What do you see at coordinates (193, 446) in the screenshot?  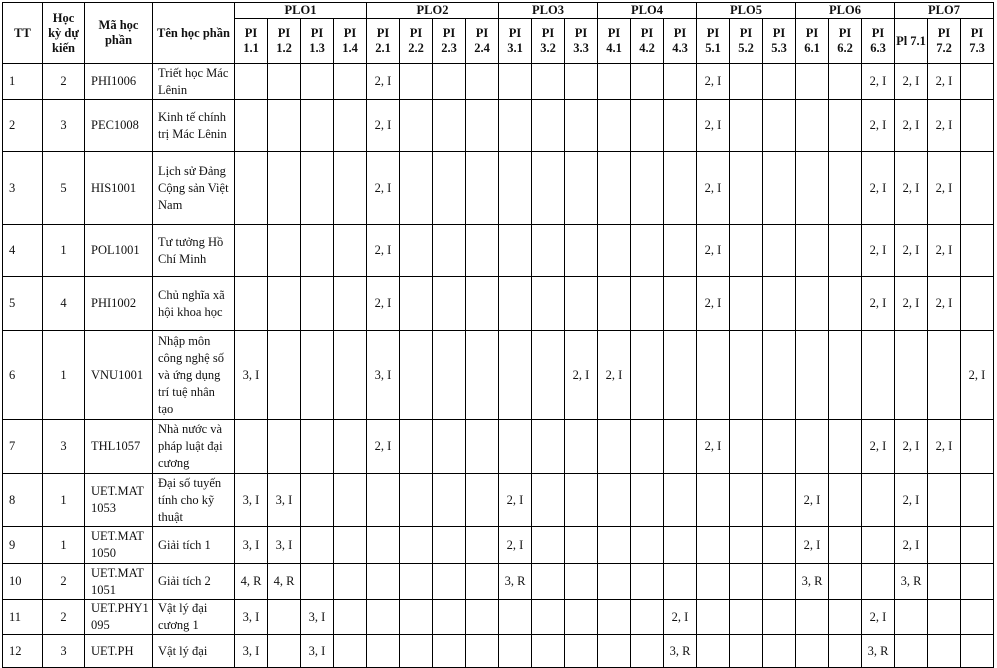 I see `row-course-name: Nhà nước và pháp luật đại cương` at bounding box center [193, 446].